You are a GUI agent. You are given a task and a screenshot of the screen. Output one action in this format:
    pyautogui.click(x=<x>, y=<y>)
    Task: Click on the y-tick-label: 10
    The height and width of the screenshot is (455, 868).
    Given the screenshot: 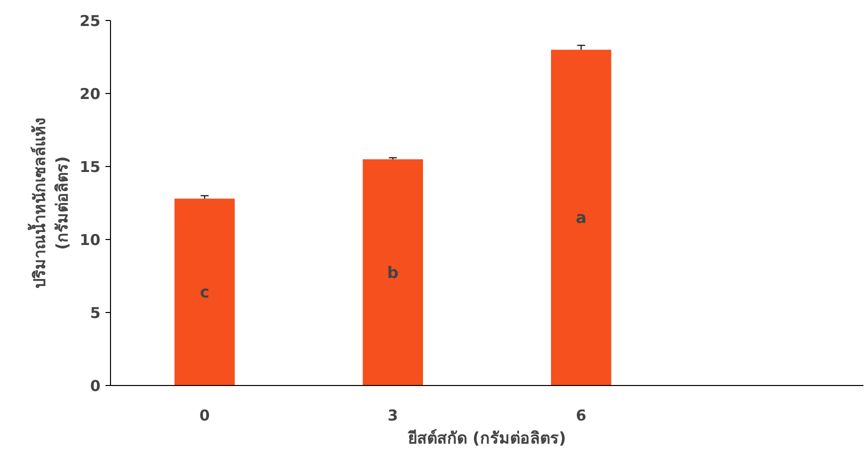 What is the action you would take?
    pyautogui.click(x=90, y=240)
    